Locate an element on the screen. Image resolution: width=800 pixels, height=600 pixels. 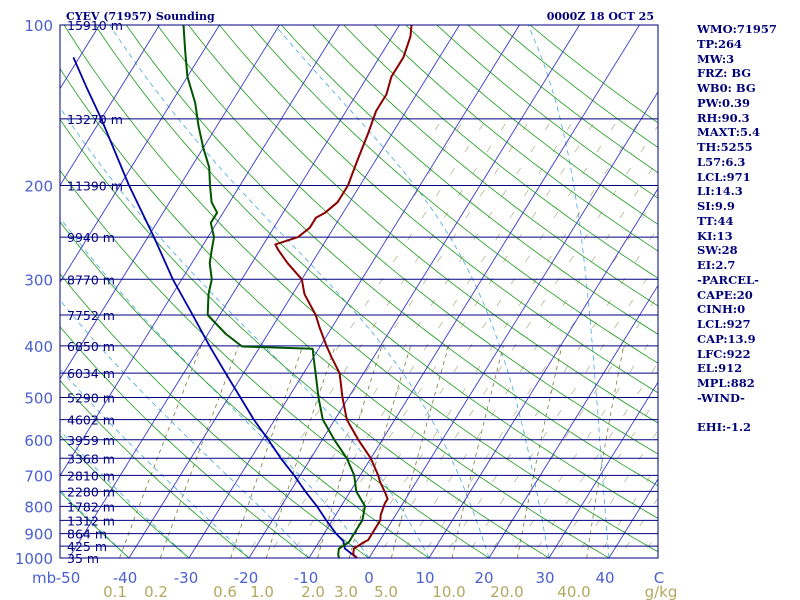
index-line is located at coordinates (747, 413).